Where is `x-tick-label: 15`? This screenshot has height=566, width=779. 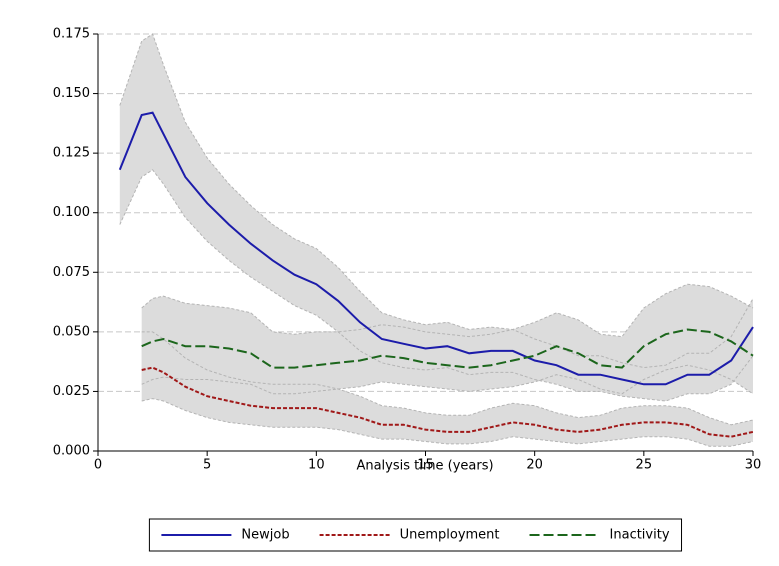 x-tick-label: 15 is located at coordinates (425, 465).